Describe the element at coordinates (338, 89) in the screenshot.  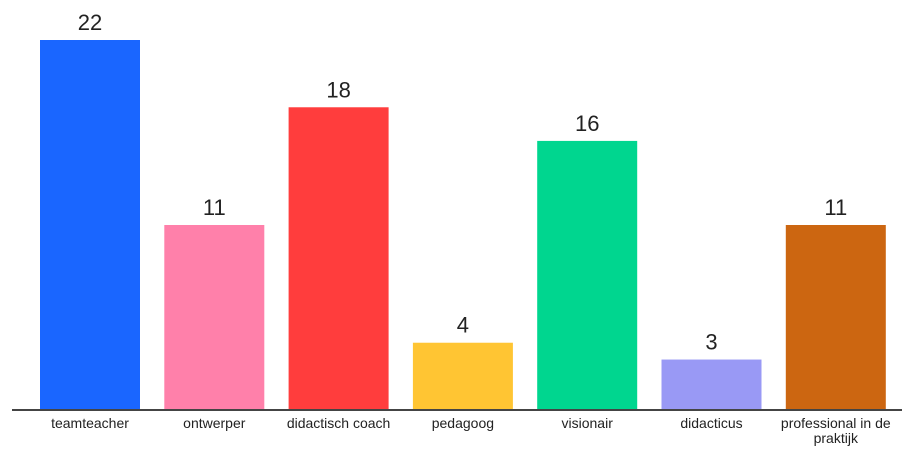
I see `value-label: 18` at that location.